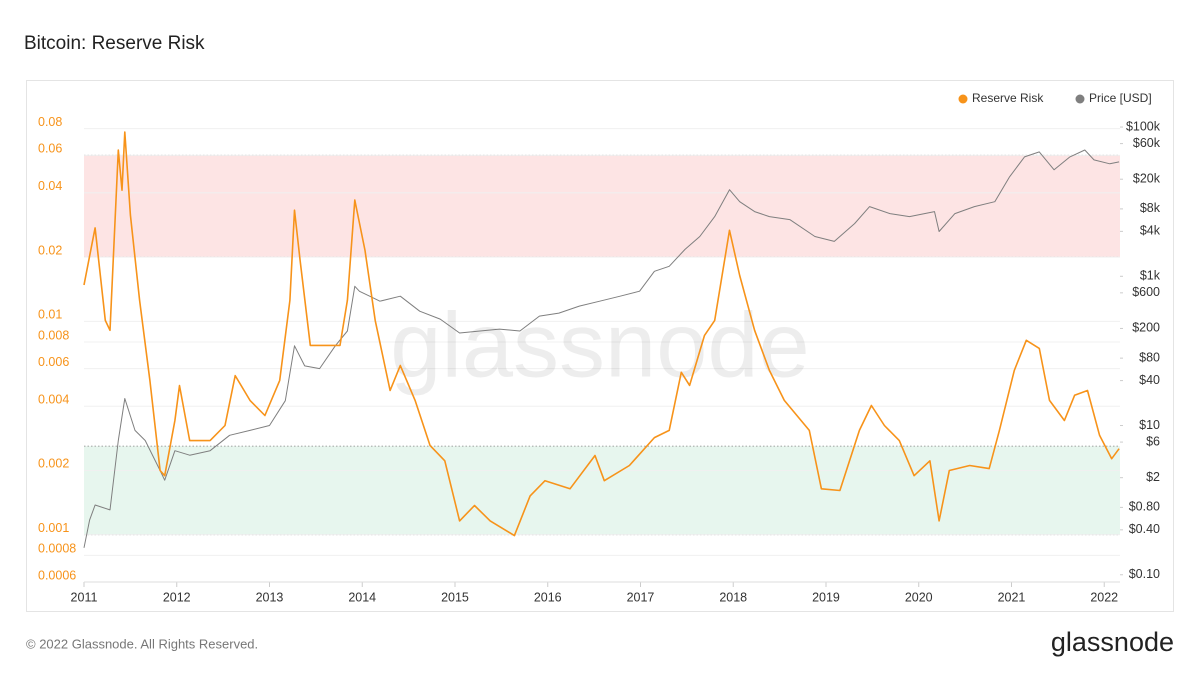 Image resolution: width=1200 pixels, height=675 pixels. What do you see at coordinates (1147, 143) in the screenshot?
I see `y2-tick-label: $60k` at bounding box center [1147, 143].